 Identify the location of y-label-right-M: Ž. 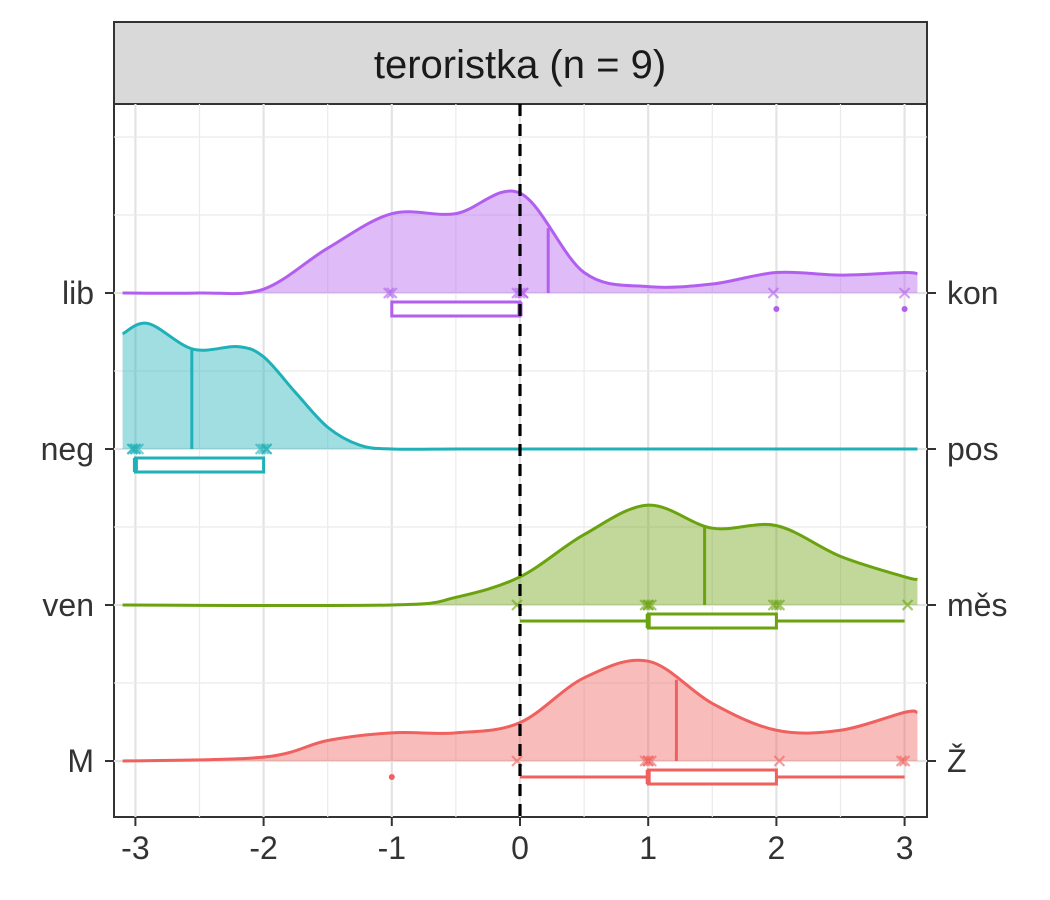
(957, 761).